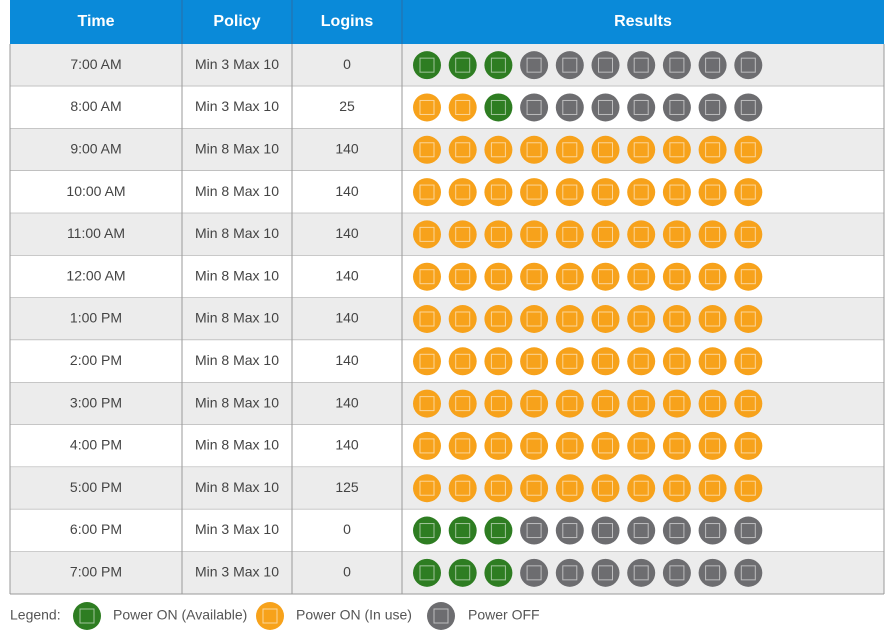 The width and height of the screenshot is (886, 634). I want to click on time-cell: 8:00 AM, so click(95, 106).